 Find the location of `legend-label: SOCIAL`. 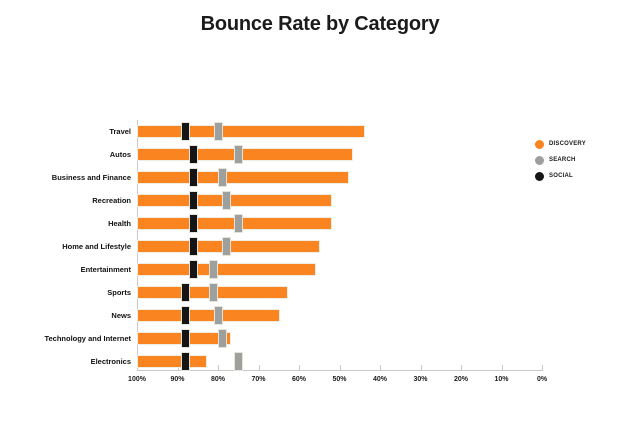

legend-label: SOCIAL is located at coordinates (561, 176).